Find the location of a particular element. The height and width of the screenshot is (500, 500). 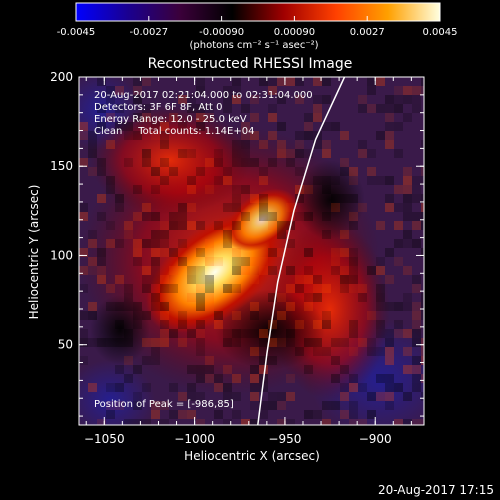

x-tick-label: −1000 is located at coordinates (194, 439).